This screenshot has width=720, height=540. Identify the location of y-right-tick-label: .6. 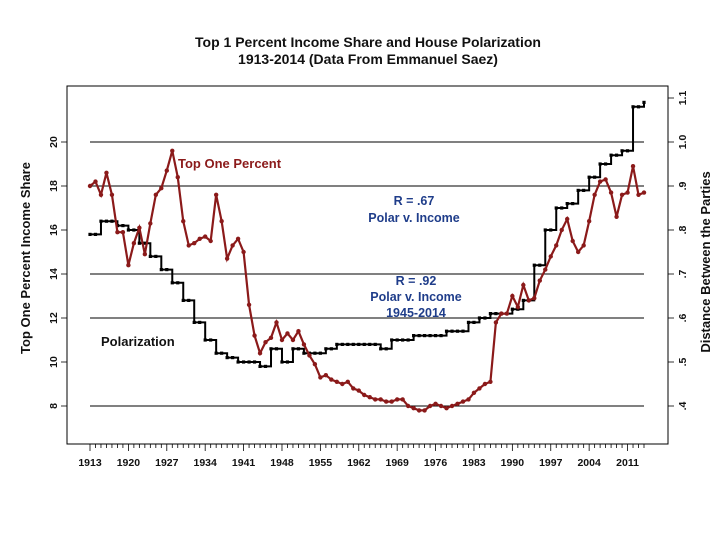
(683, 317).